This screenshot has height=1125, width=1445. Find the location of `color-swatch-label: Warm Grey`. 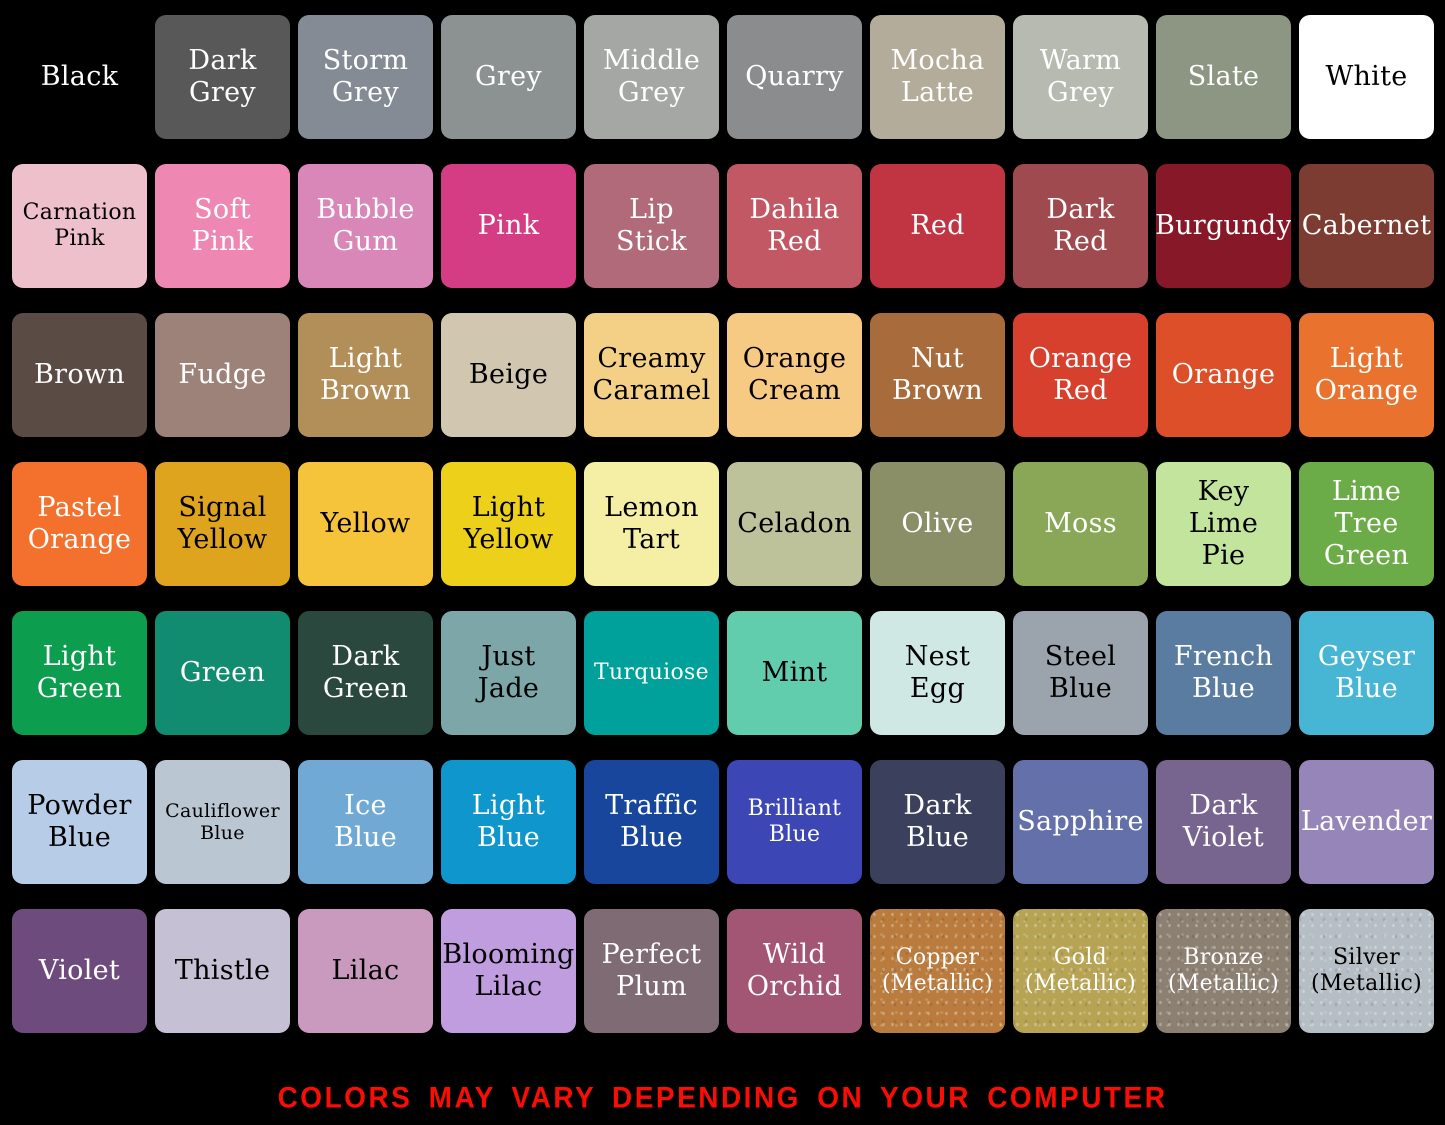

color-swatch-label: Warm Grey is located at coordinates (1080, 76).